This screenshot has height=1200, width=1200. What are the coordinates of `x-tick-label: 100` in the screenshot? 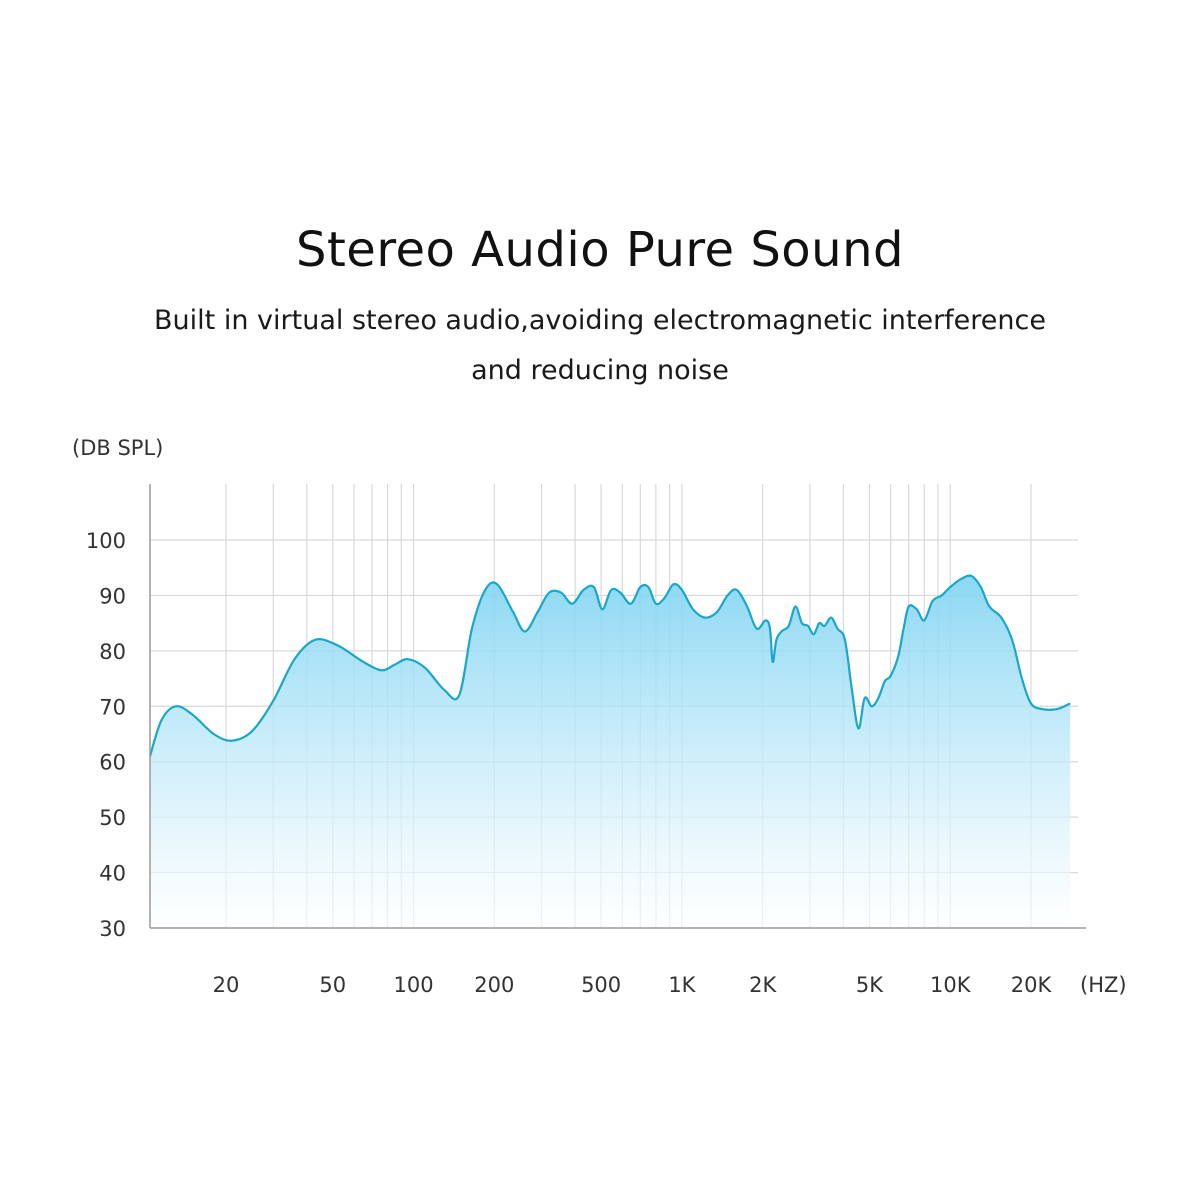 It's located at (414, 985).